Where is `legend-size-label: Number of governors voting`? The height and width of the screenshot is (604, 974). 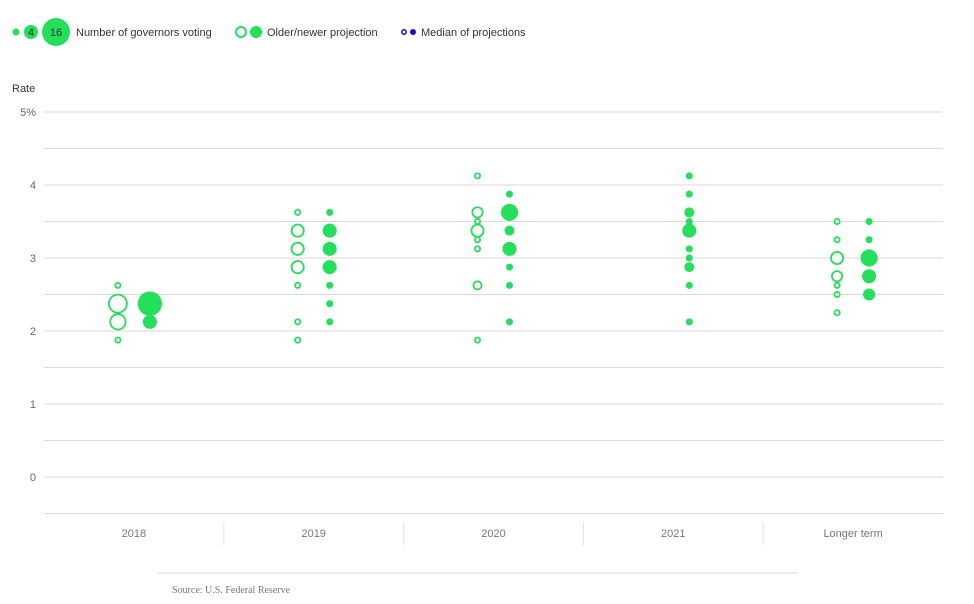 legend-size-label: Number of governors voting is located at coordinates (144, 33).